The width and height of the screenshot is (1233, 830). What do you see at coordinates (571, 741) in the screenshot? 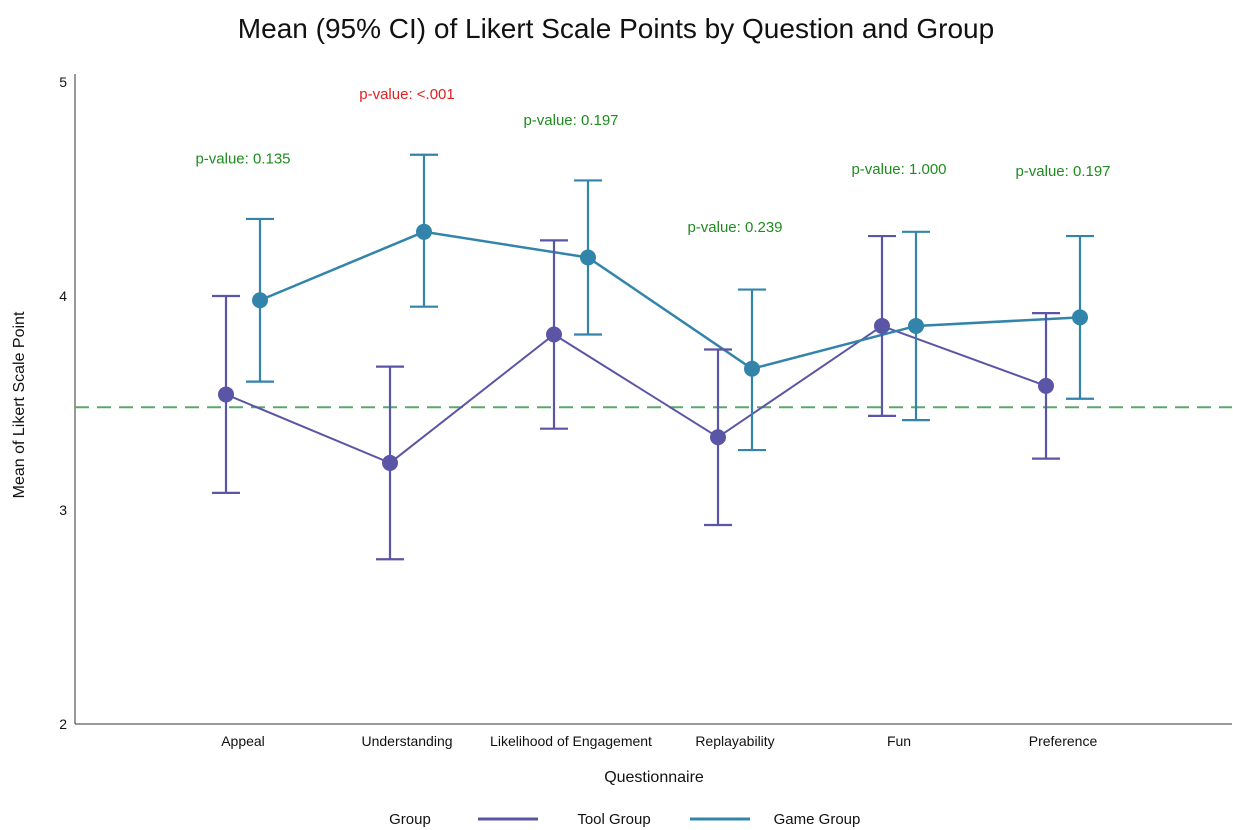
I see `x-tick-label: Likelihood of Engagement` at bounding box center [571, 741].